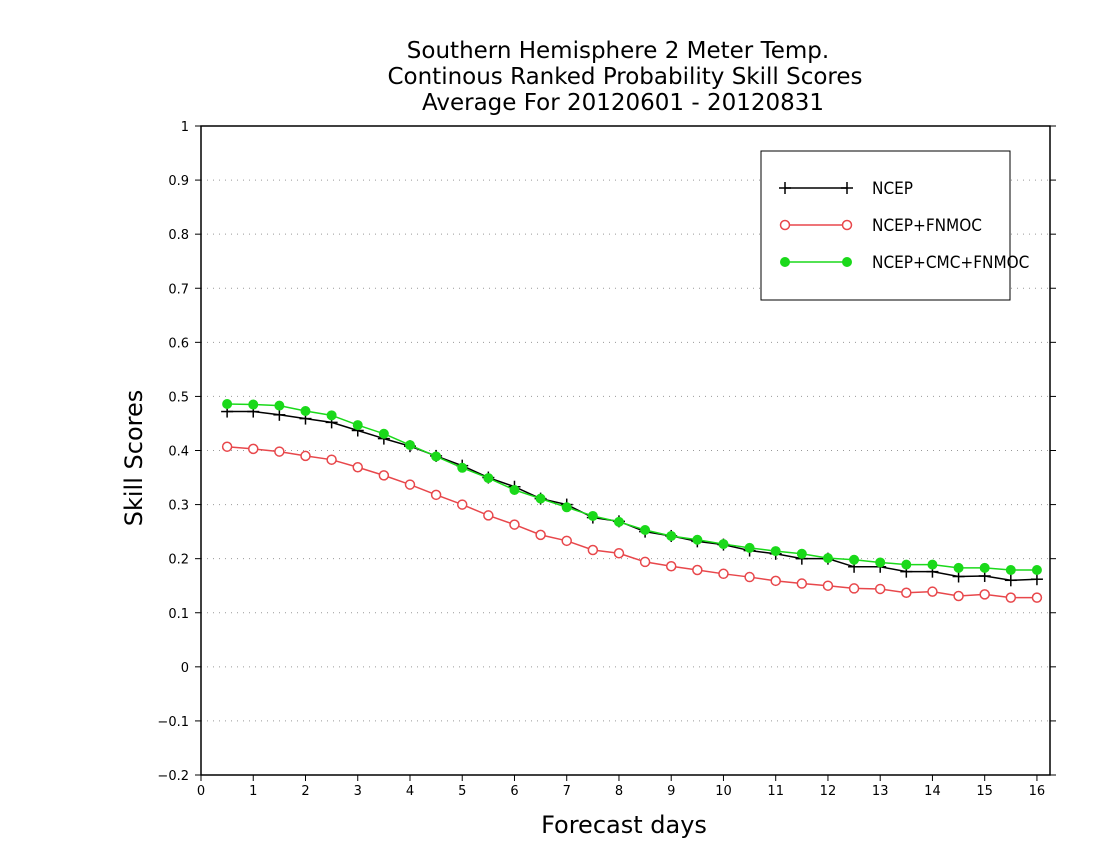 The height and width of the screenshot is (850, 1100). Describe the element at coordinates (462, 791) in the screenshot. I see `x-tick-label-5: 5` at that location.